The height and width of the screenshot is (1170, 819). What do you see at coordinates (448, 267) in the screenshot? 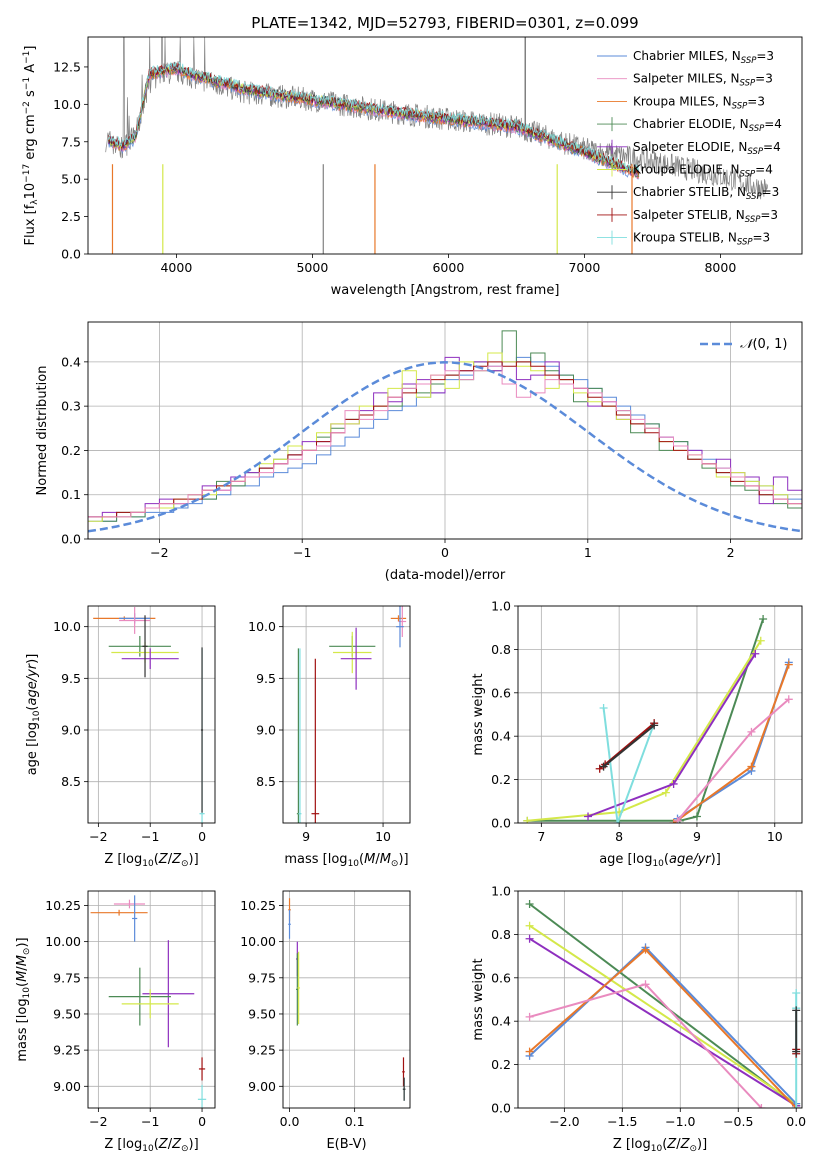
I see `x-tick-label: 6000` at bounding box center [448, 267].